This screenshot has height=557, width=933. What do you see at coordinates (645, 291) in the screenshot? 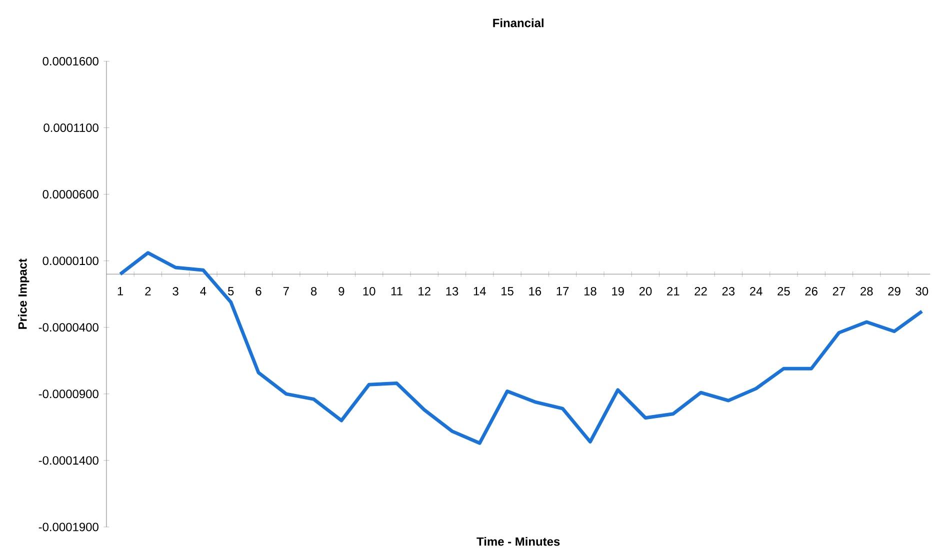
I see `x-tick-label: 20` at bounding box center [645, 291].